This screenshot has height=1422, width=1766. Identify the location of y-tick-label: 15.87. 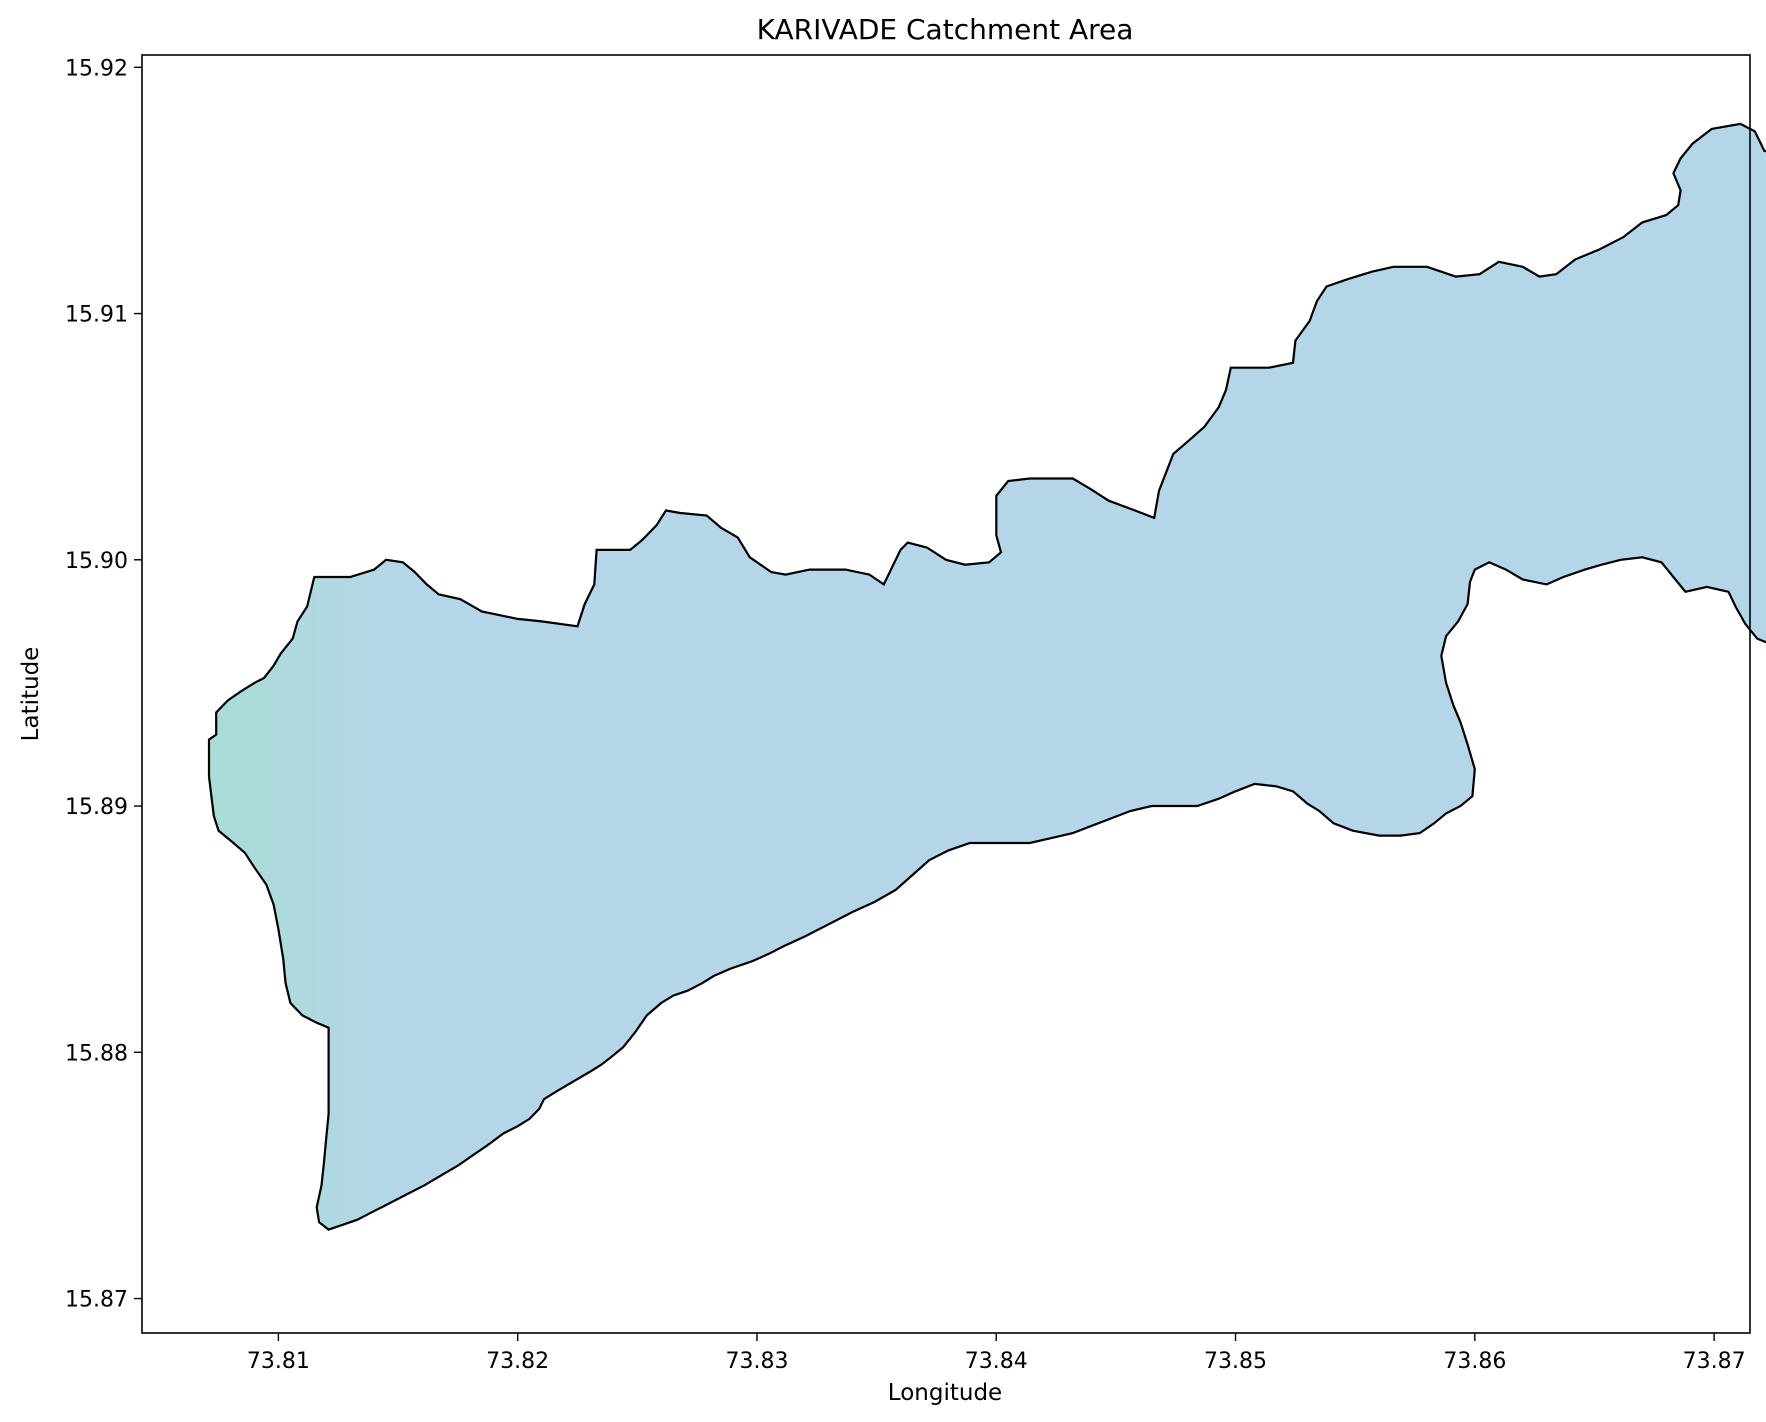
(96, 1300).